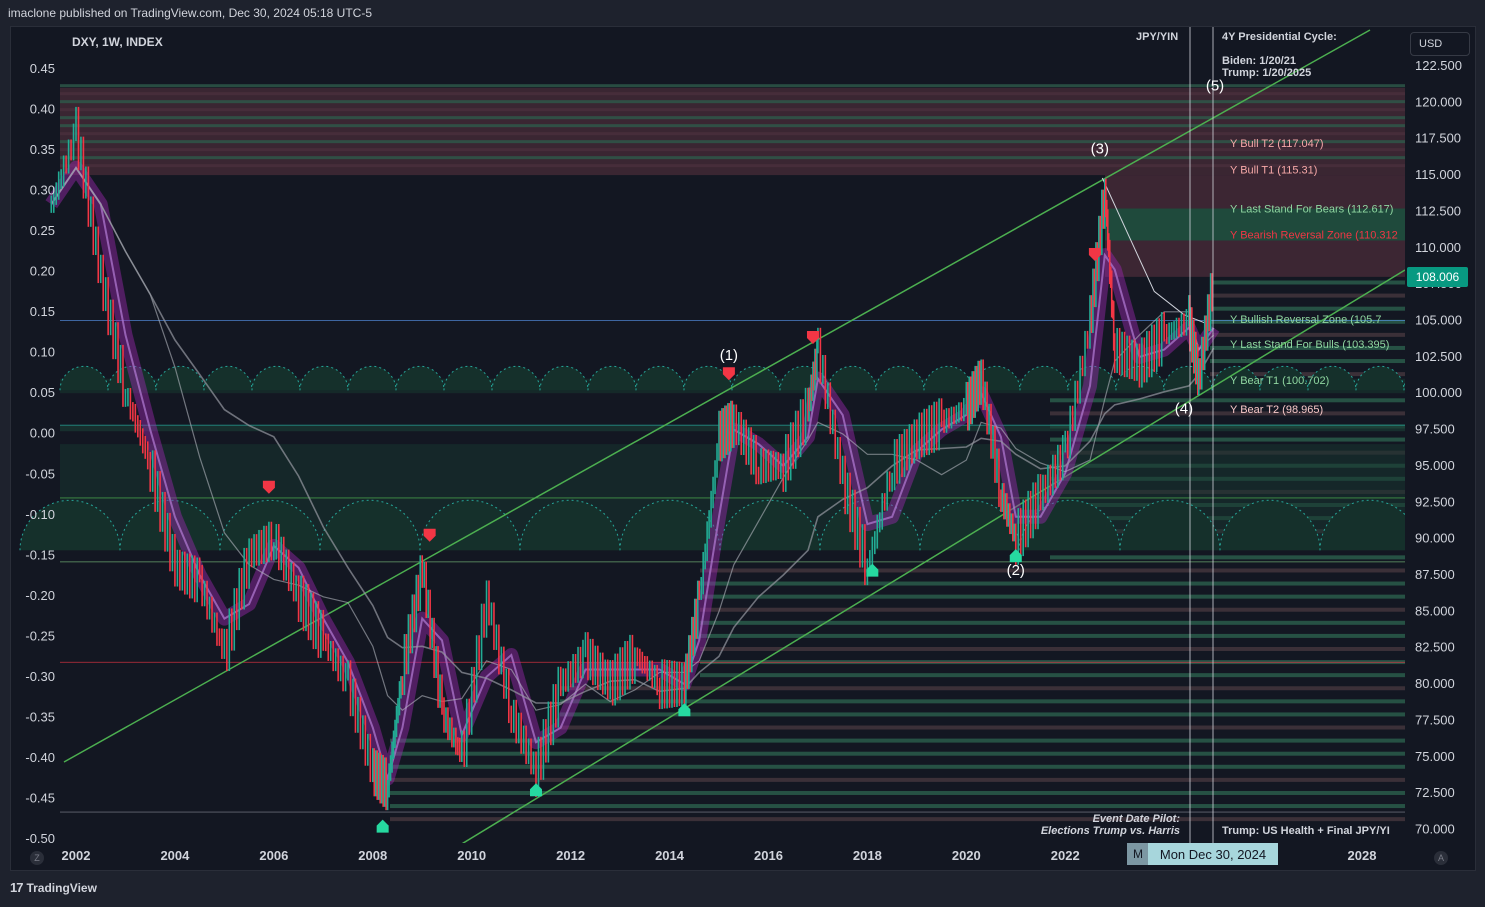 The height and width of the screenshot is (907, 1485). What do you see at coordinates (40, 514) in the screenshot?
I see `left-axis-tick: -0.10` at bounding box center [40, 514].